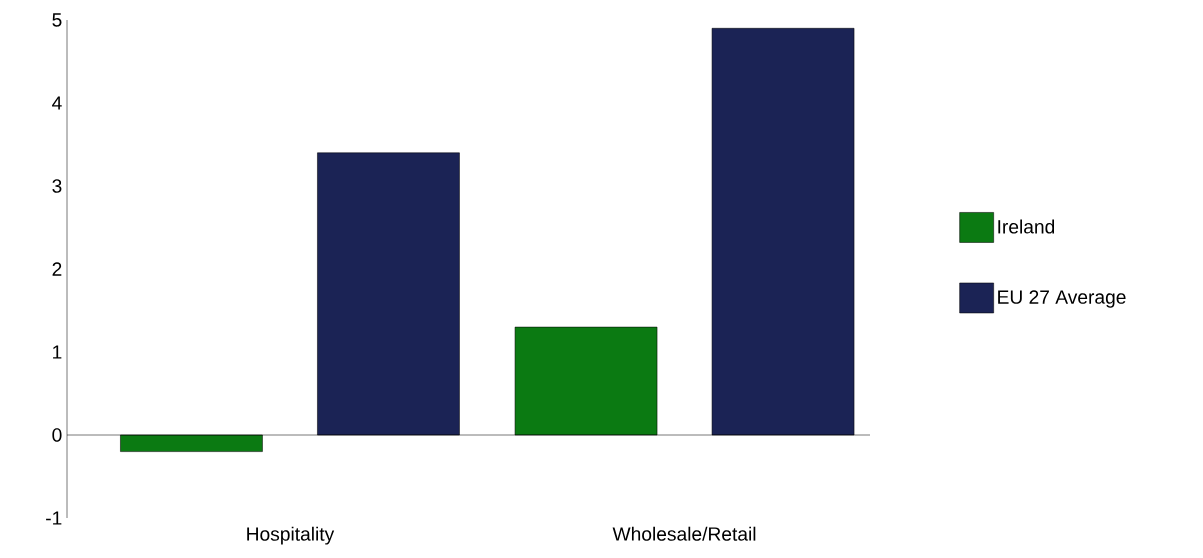 The width and height of the screenshot is (1203, 558). Describe the element at coordinates (57, 352) in the screenshot. I see `y-tick-label: 1` at that location.